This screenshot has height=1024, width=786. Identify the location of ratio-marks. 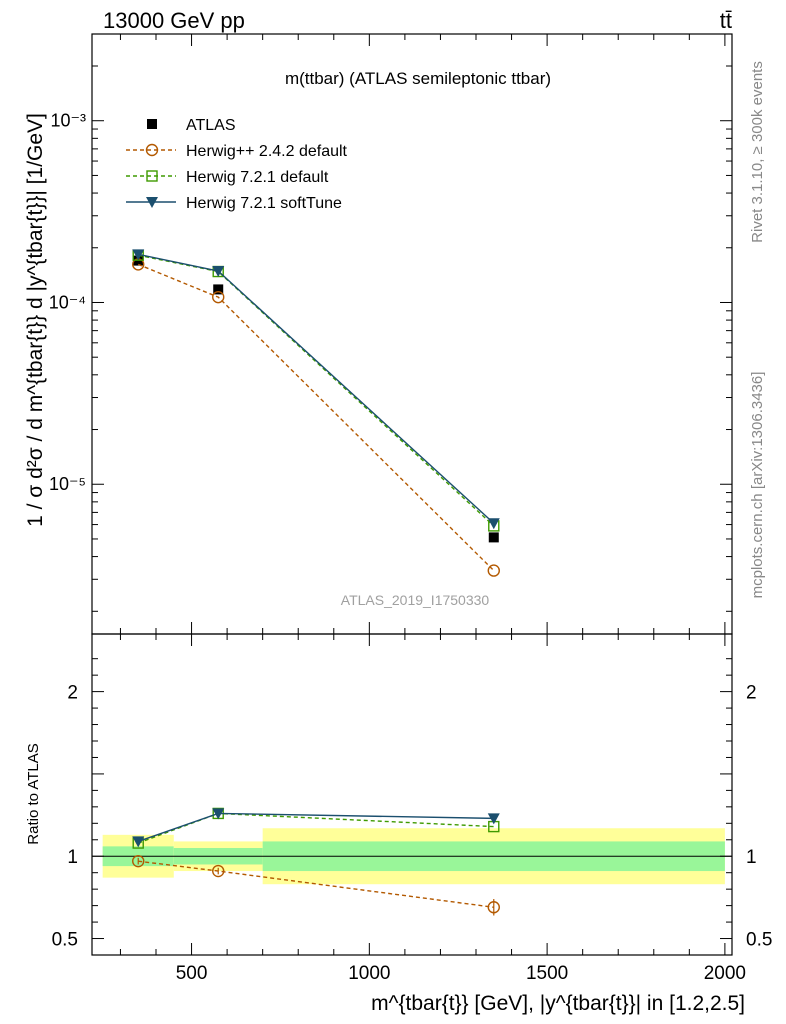
(316, 861).